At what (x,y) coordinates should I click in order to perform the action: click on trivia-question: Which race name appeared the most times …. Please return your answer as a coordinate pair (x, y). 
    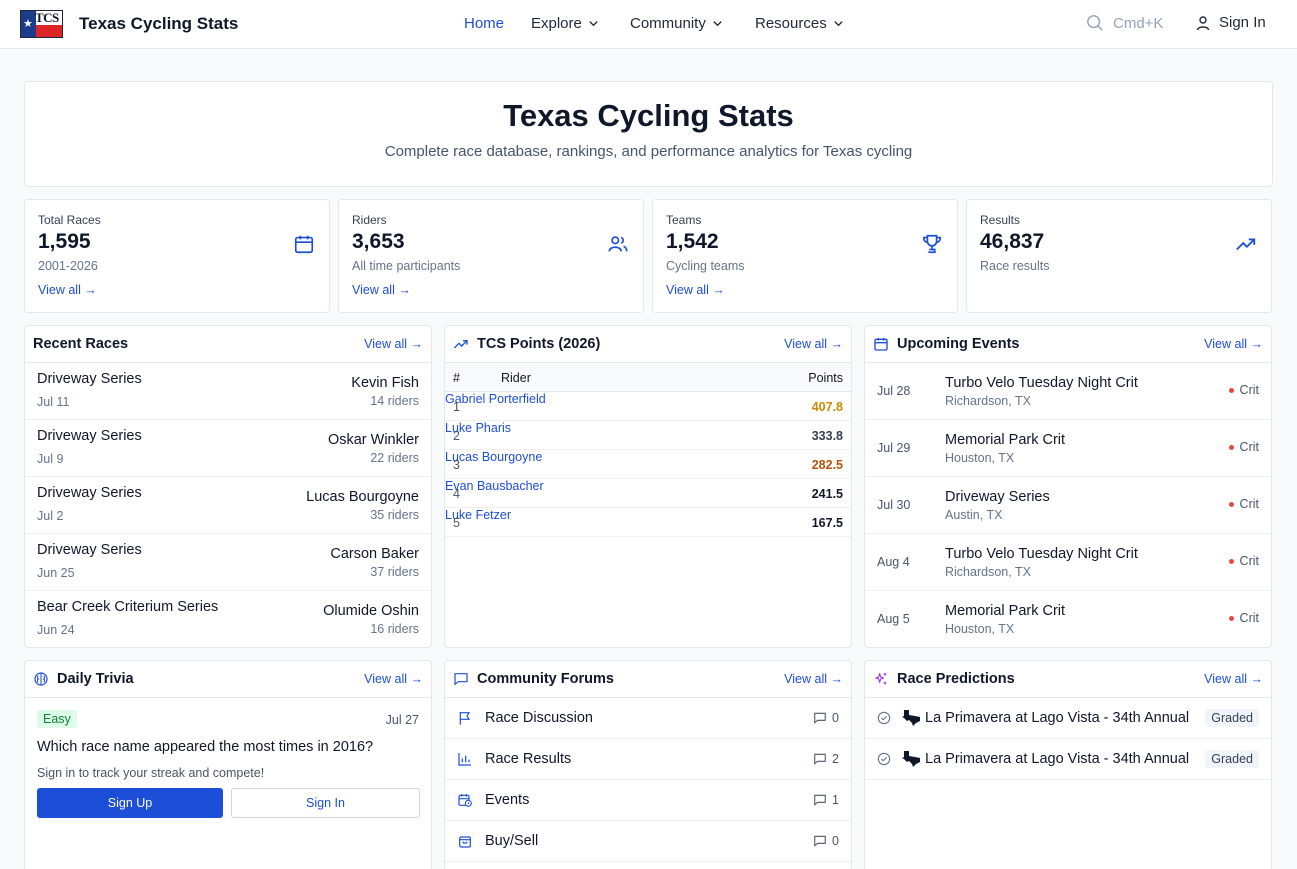
    Looking at the image, I should click on (205, 747).